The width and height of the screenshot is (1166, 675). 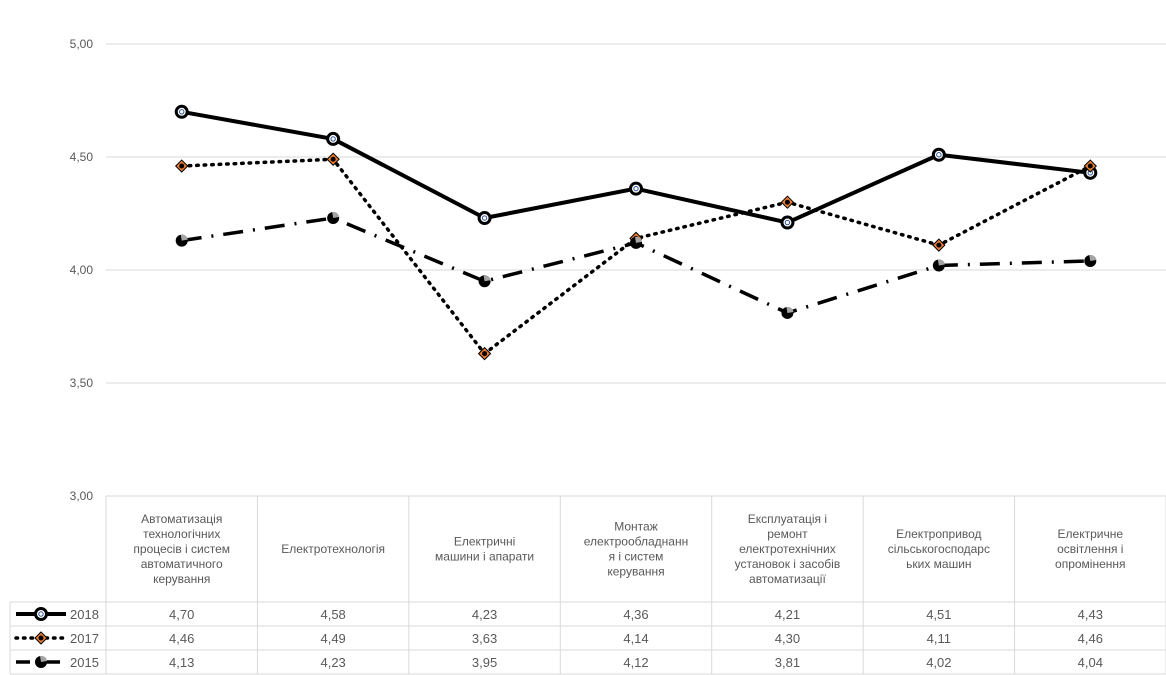 What do you see at coordinates (635, 662) in the screenshot?
I see `table-cell-value: 4,12` at bounding box center [635, 662].